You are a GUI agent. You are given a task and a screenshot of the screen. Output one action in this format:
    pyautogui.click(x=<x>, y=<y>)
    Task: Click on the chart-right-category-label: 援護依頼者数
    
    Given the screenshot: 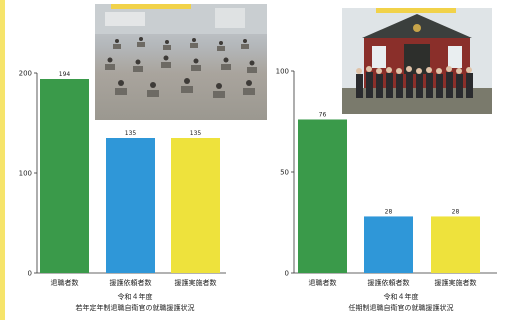 What is the action you would take?
    pyautogui.click(x=389, y=282)
    